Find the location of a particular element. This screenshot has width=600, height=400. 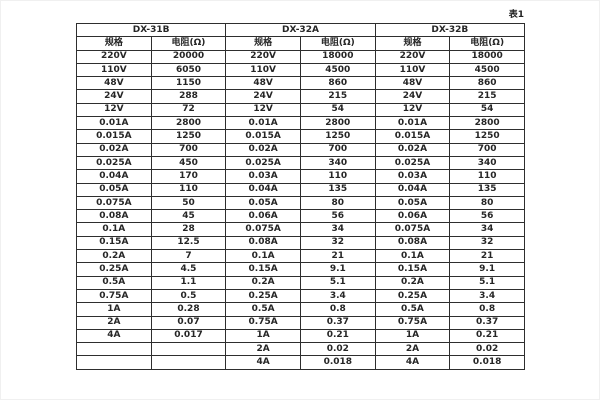

spec-cell: 0.75A is located at coordinates (263, 322).